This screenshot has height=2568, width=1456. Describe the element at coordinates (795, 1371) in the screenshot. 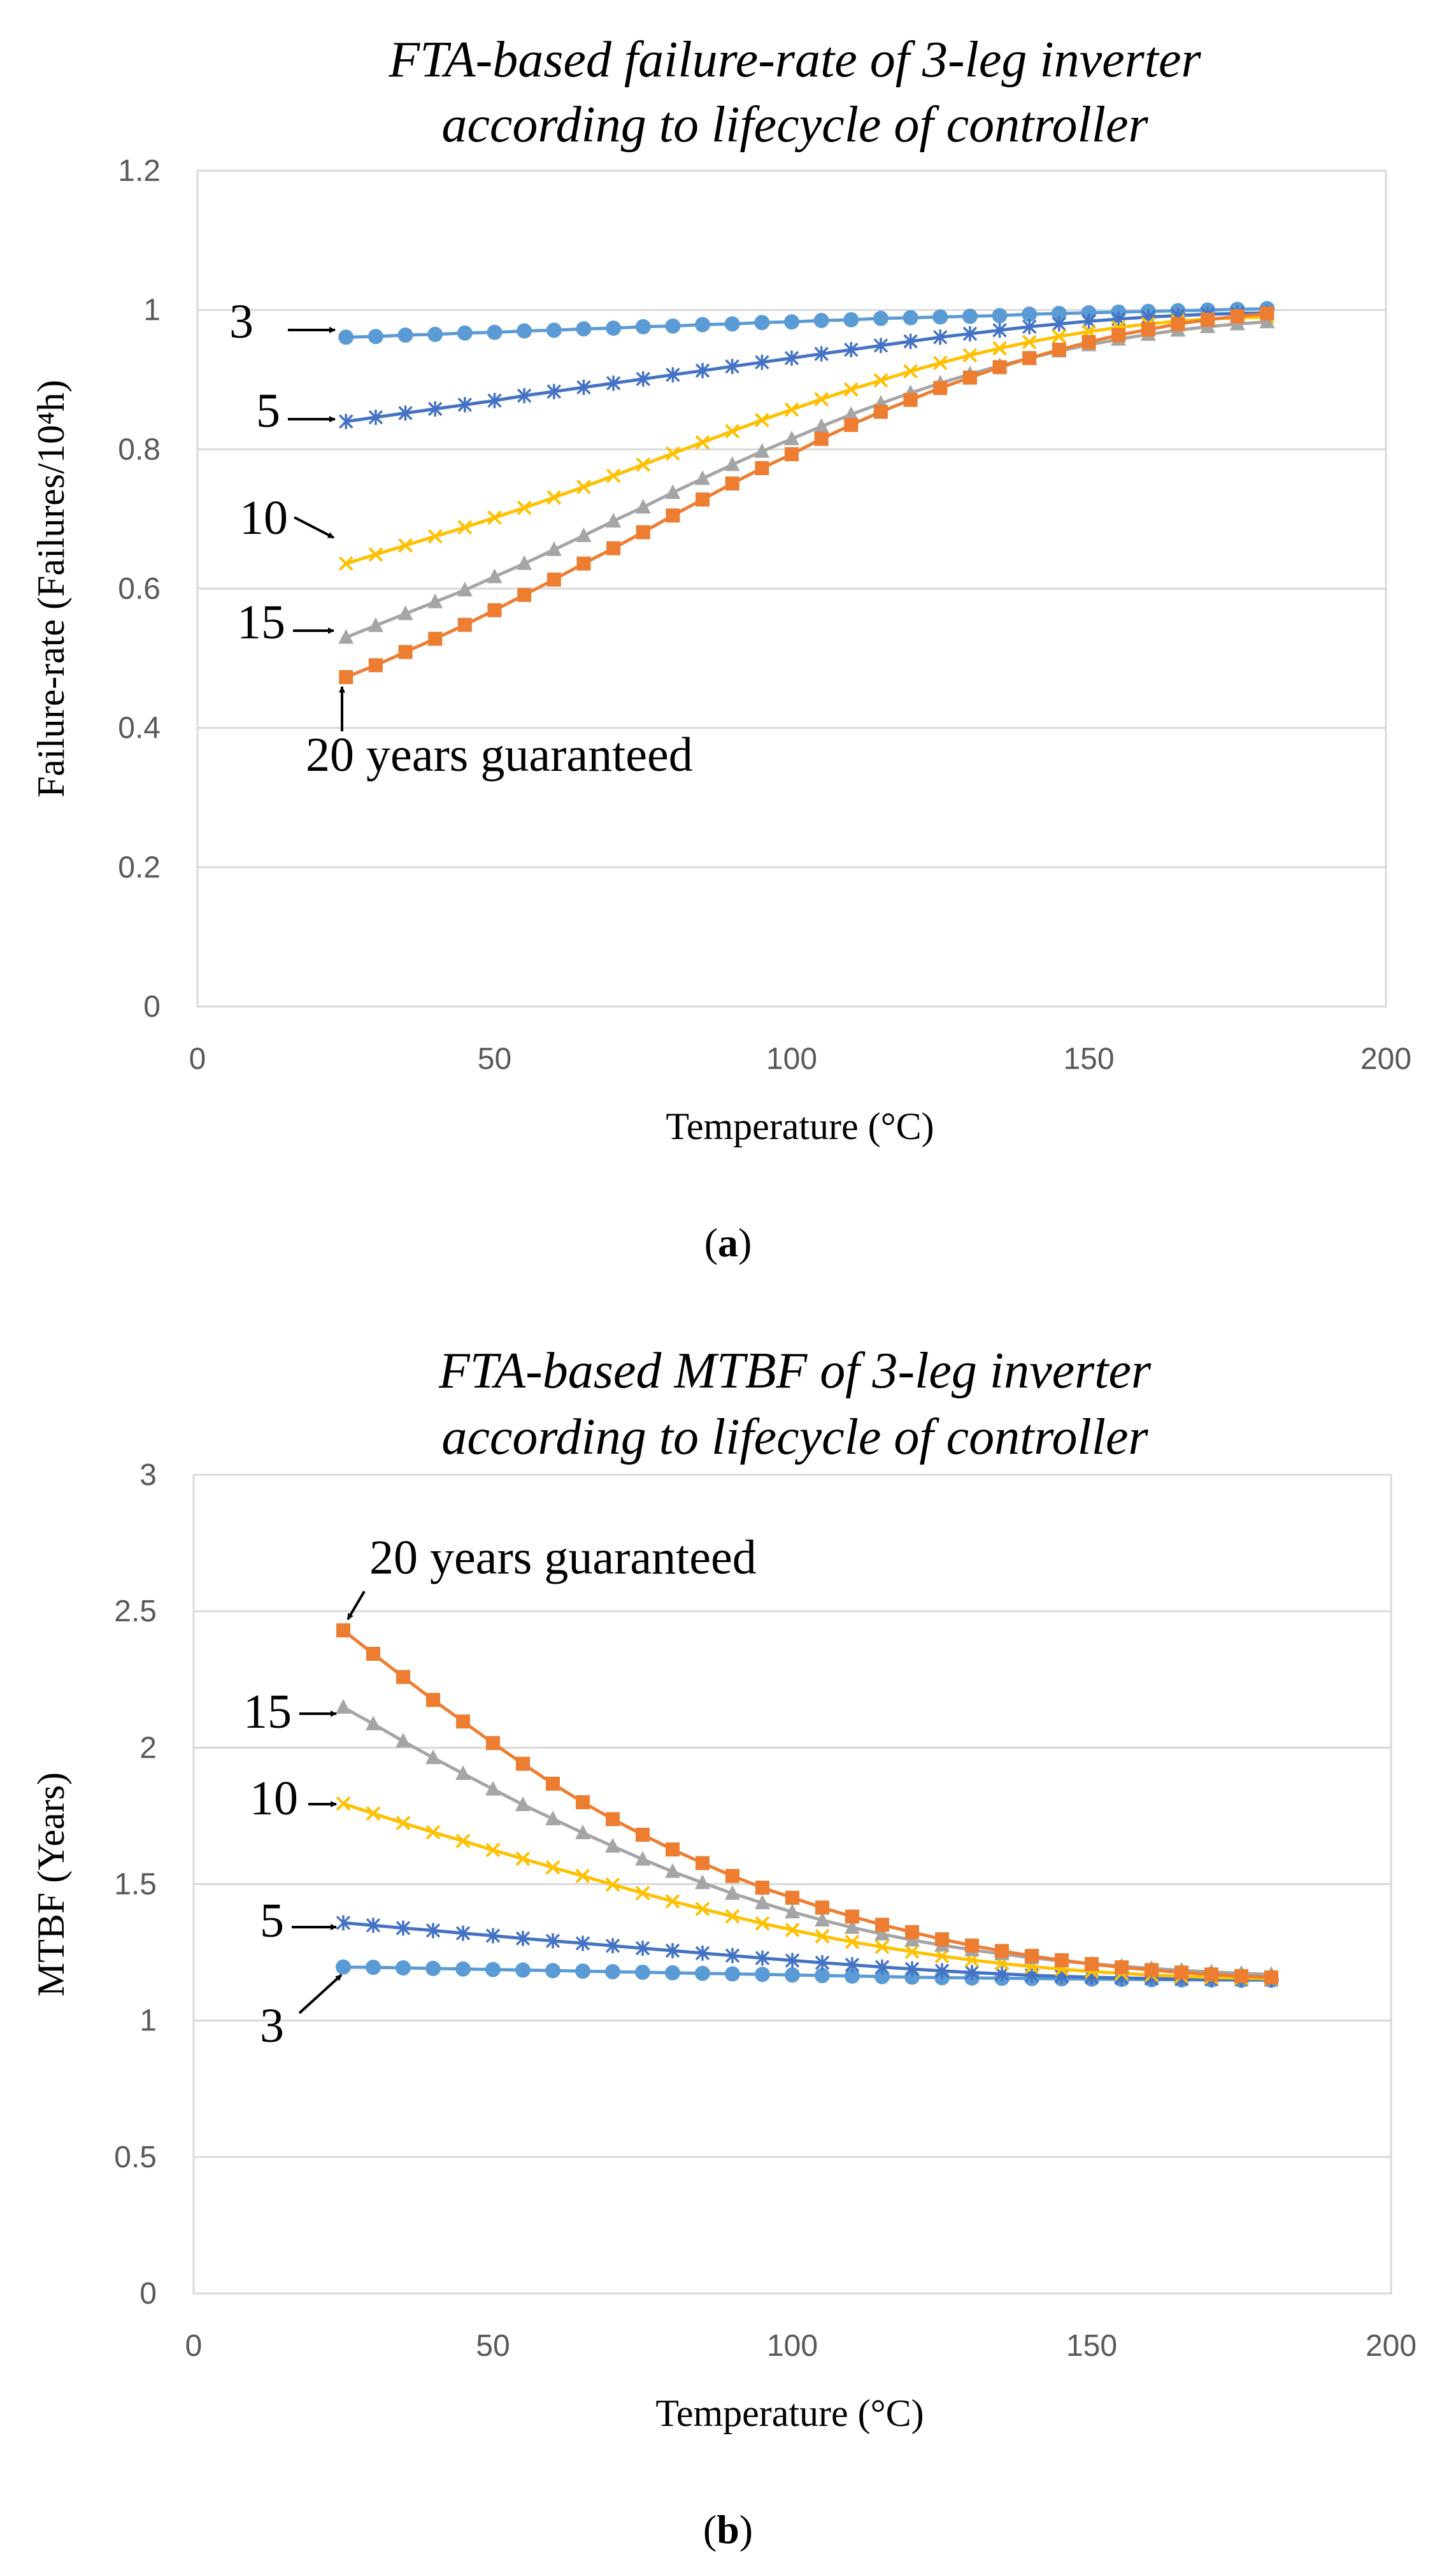

I see `chart-b-title-line-1: FTA-based MTBF of 3-leg inverter` at that location.